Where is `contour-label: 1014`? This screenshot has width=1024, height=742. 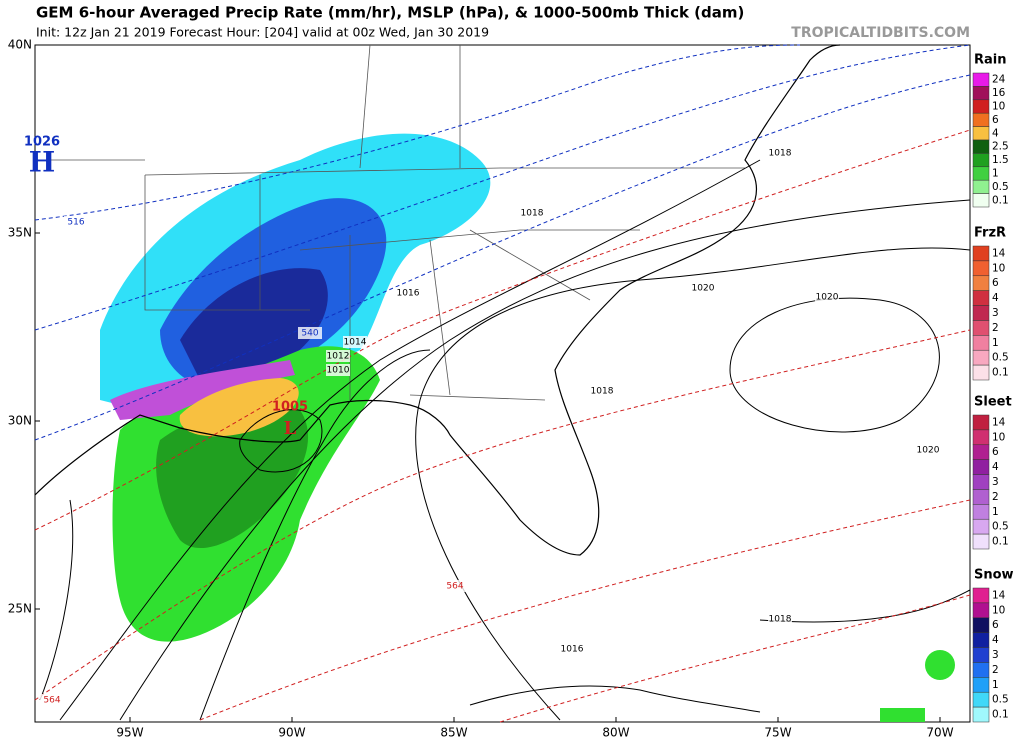
contour-label: 1014 is located at coordinates (355, 343).